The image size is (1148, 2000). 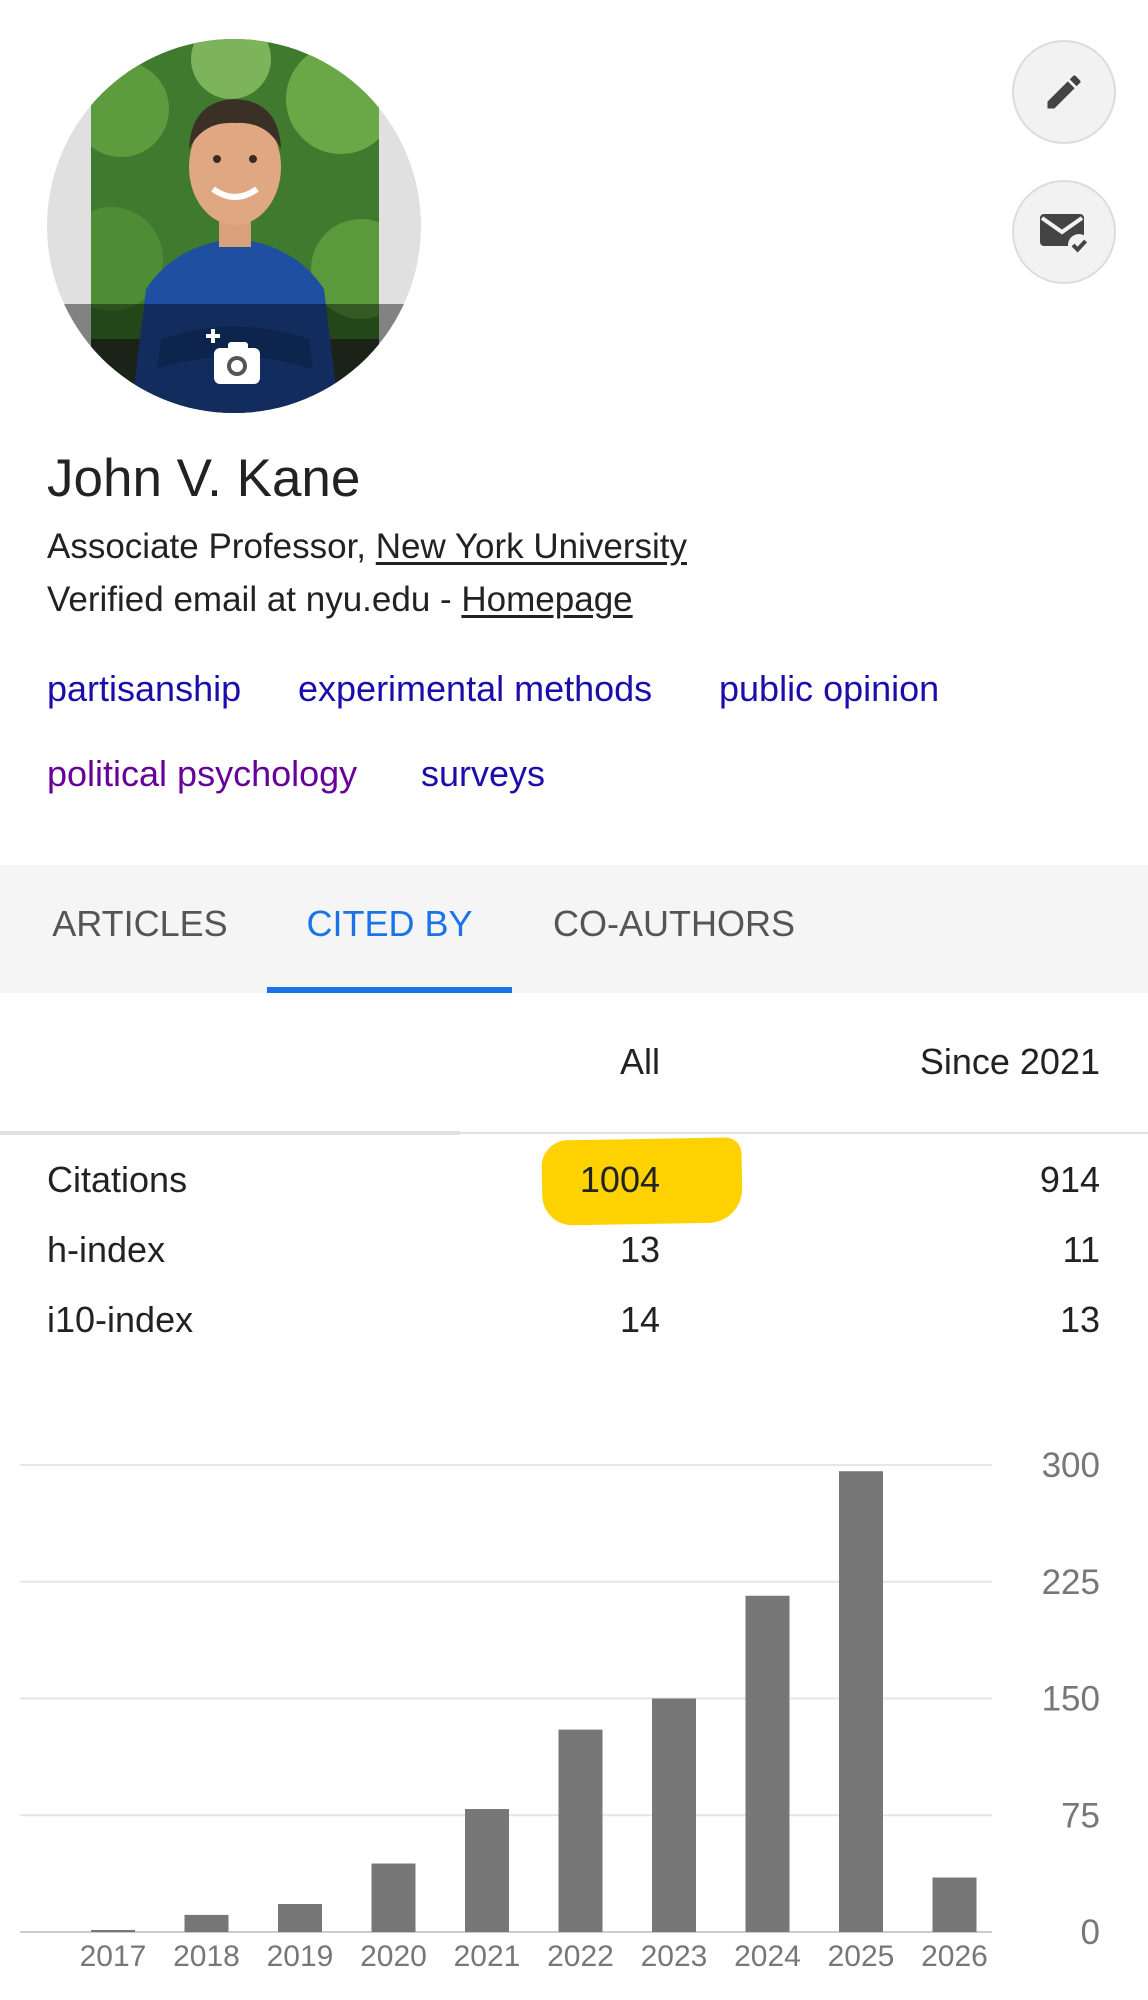 I want to click on bar-2025, so click(x=861, y=1701).